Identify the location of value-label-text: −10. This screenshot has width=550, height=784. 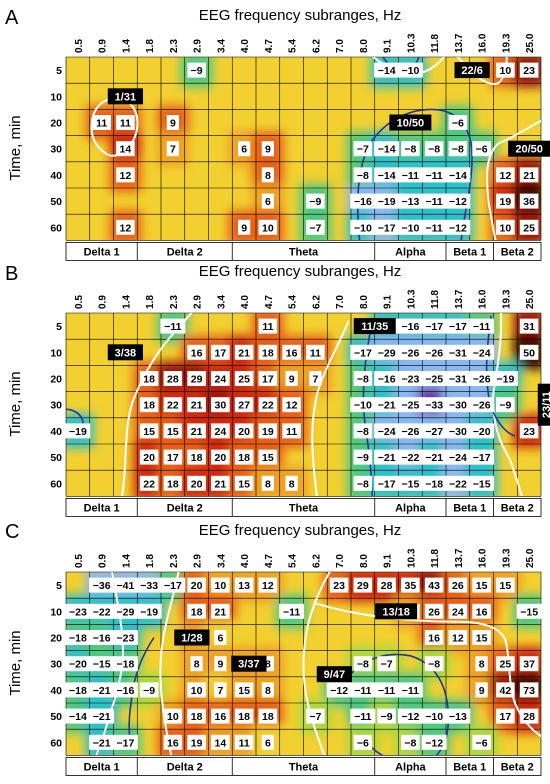
(434, 717).